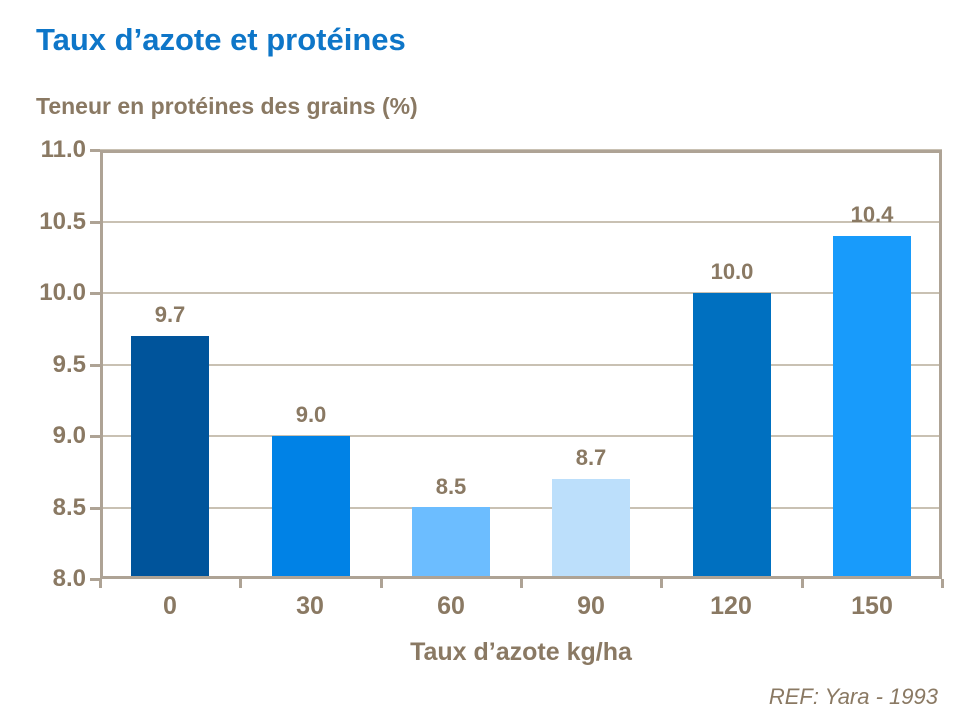  What do you see at coordinates (69, 578) in the screenshot?
I see `y-tick-label: 8.0` at bounding box center [69, 578].